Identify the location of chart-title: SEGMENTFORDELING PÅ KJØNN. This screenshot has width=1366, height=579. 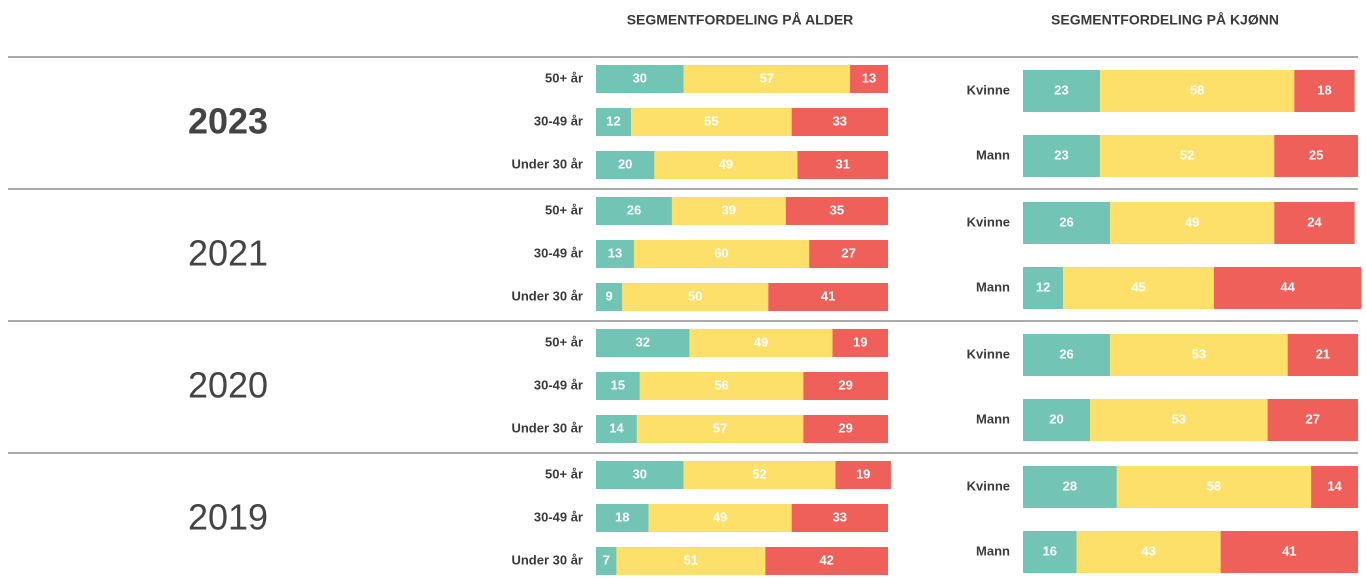
(1165, 20).